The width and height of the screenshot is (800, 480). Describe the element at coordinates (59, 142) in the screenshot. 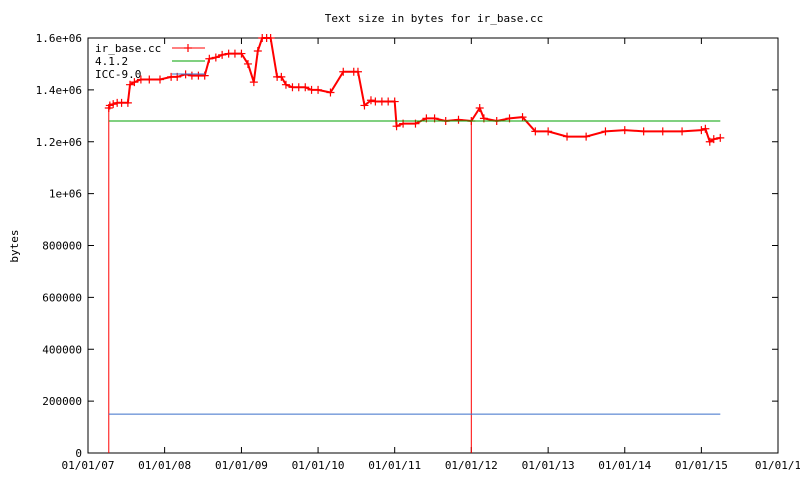

I see `y-tick-label: 1.2e+06` at that location.